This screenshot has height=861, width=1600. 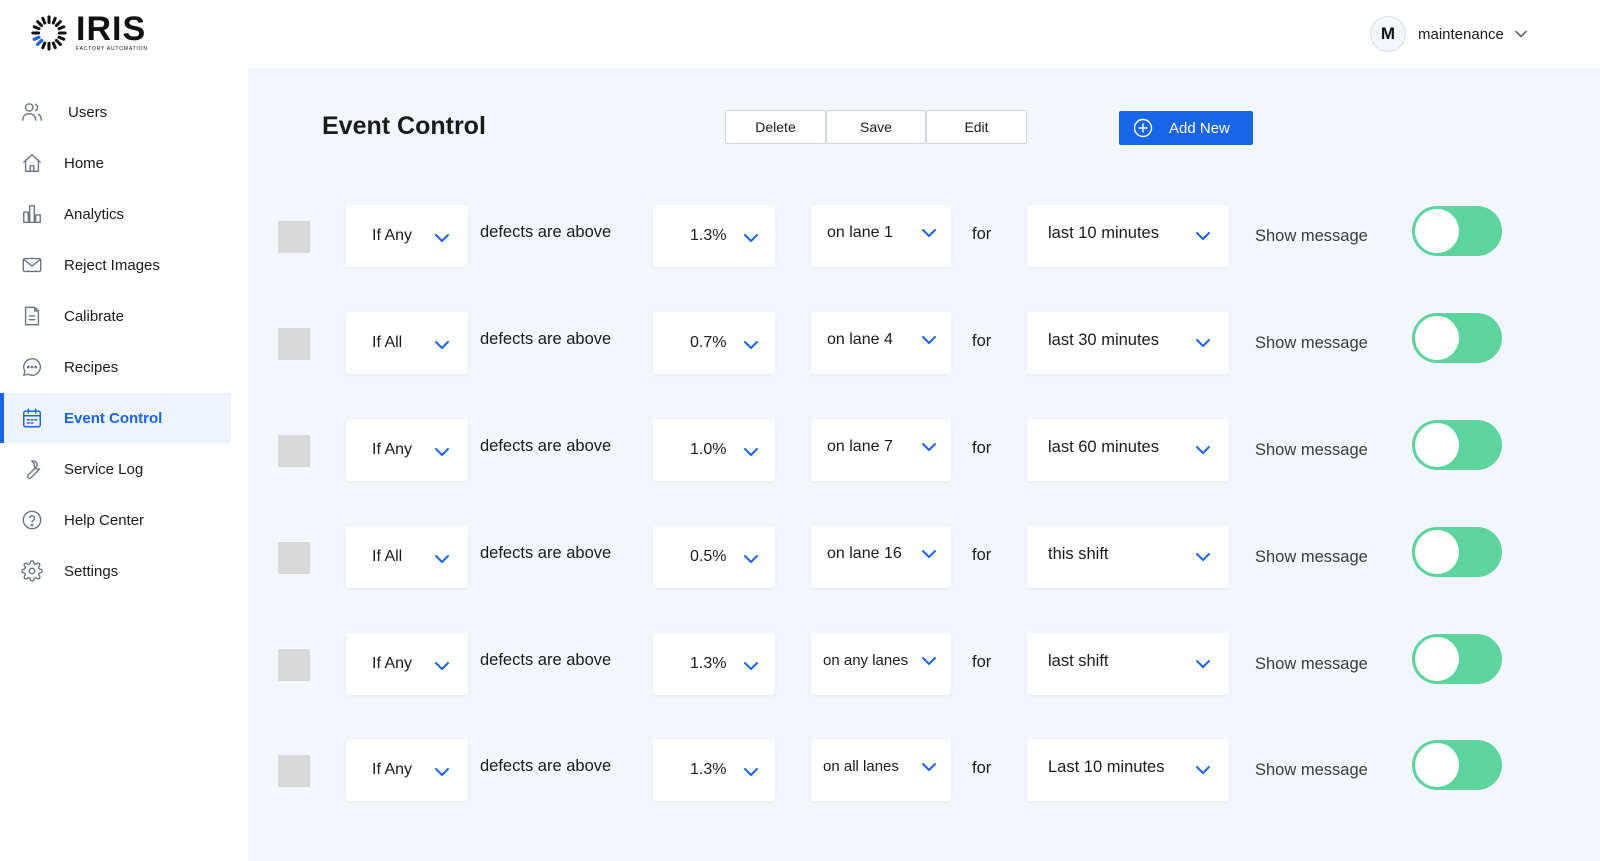 I want to click on time-window-dropdown: last 30 minutes, so click(x=1128, y=343).